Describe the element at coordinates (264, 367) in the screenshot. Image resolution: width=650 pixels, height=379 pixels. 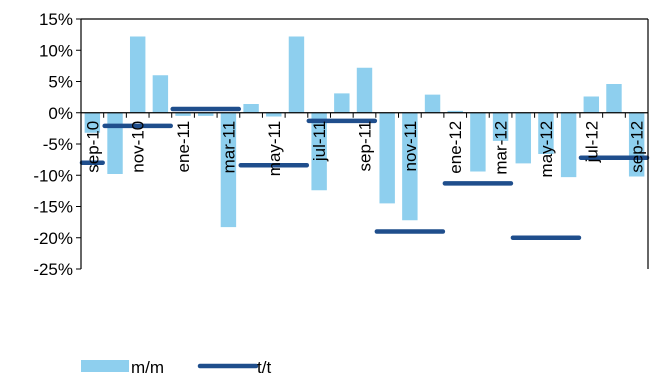
I see `legend-label-tt: t/t` at that location.